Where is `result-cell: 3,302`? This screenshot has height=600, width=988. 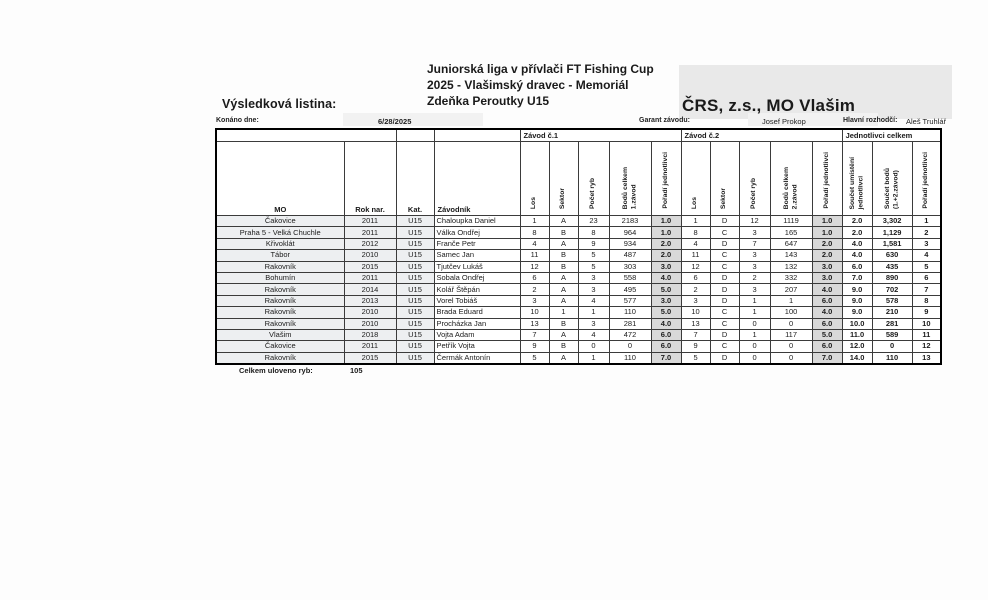
result-cell: 3,302 is located at coordinates (892, 221).